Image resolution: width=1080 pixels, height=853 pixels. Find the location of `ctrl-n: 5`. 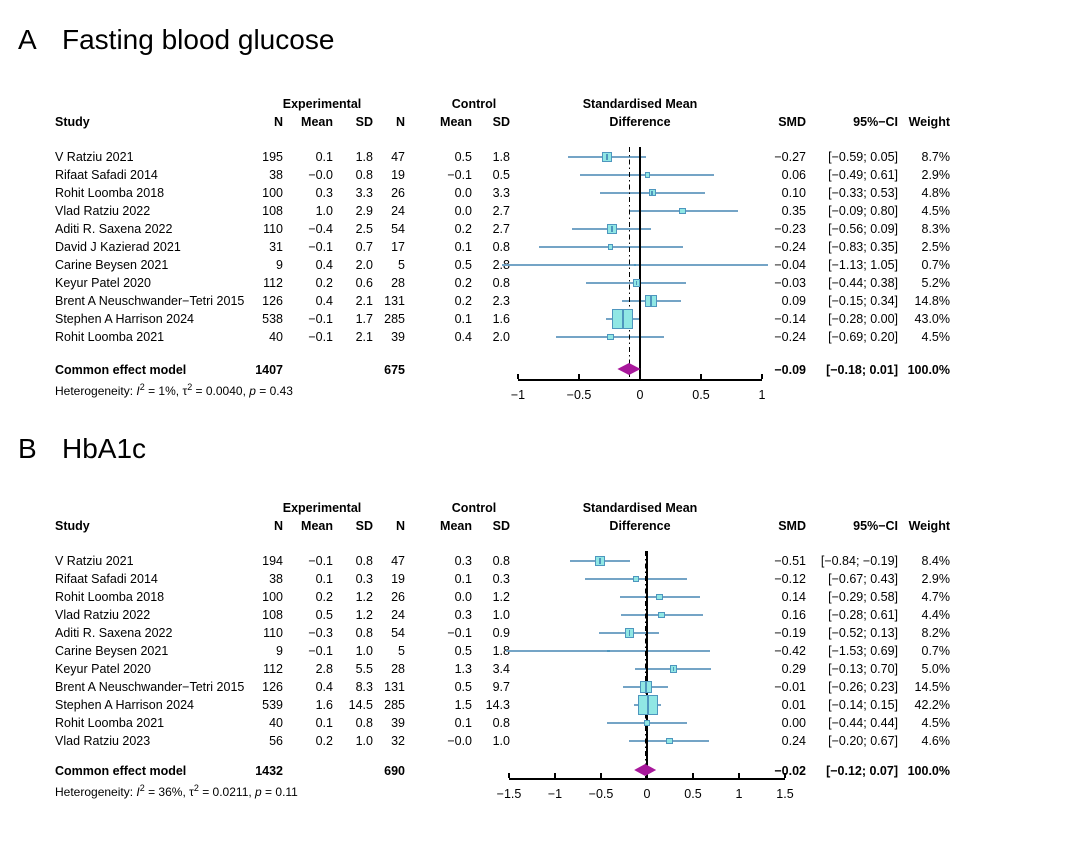

ctrl-n: 5 is located at coordinates (401, 651).